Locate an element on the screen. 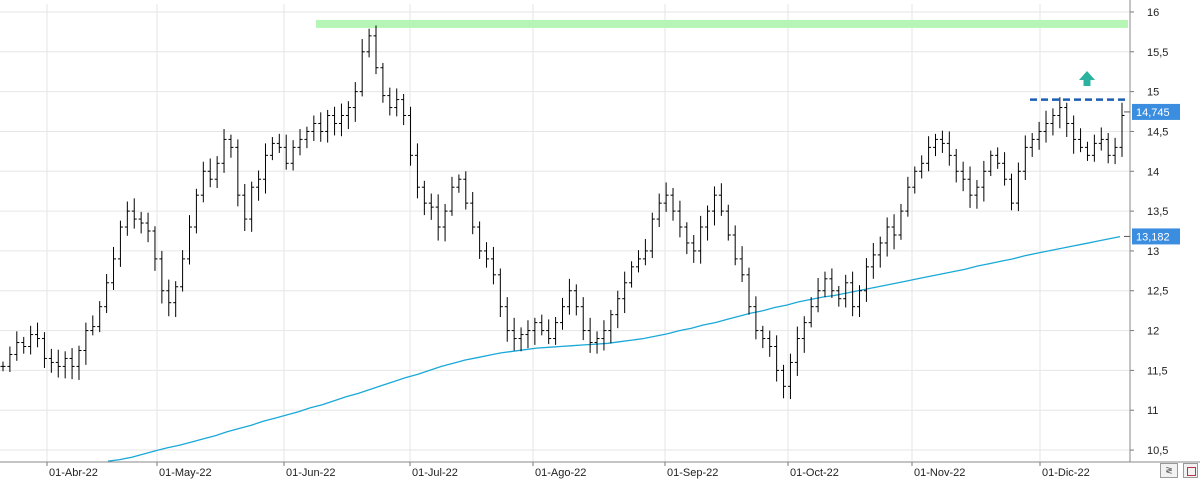 This screenshot has width=1200, height=484. x-tick-label: 01-Dic-22 is located at coordinates (1066, 473).